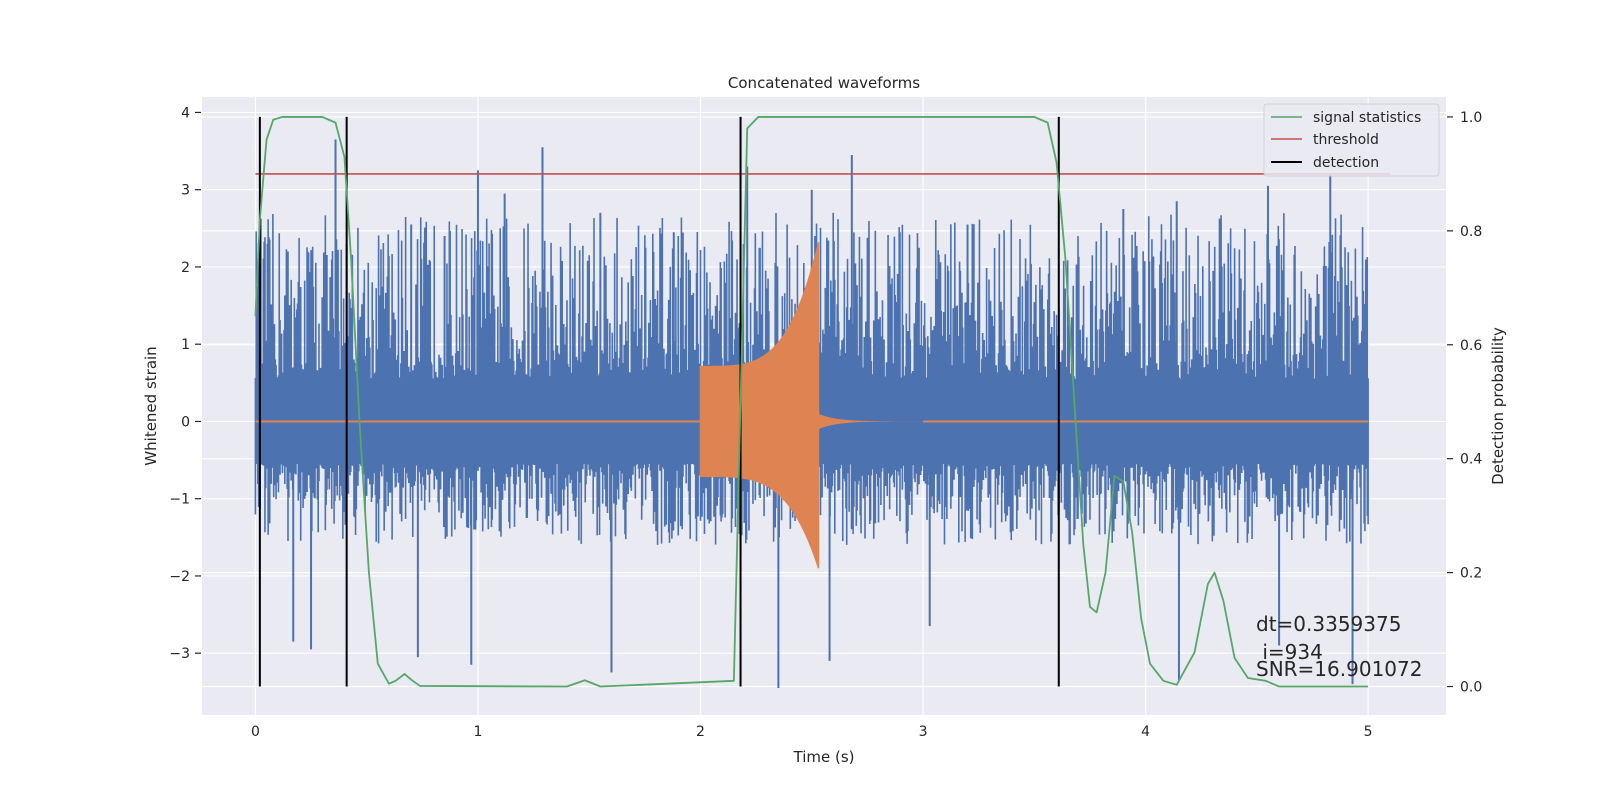 The width and height of the screenshot is (1600, 800). What do you see at coordinates (179, 500) in the screenshot?
I see `y-tick-label-2: −1` at bounding box center [179, 500].